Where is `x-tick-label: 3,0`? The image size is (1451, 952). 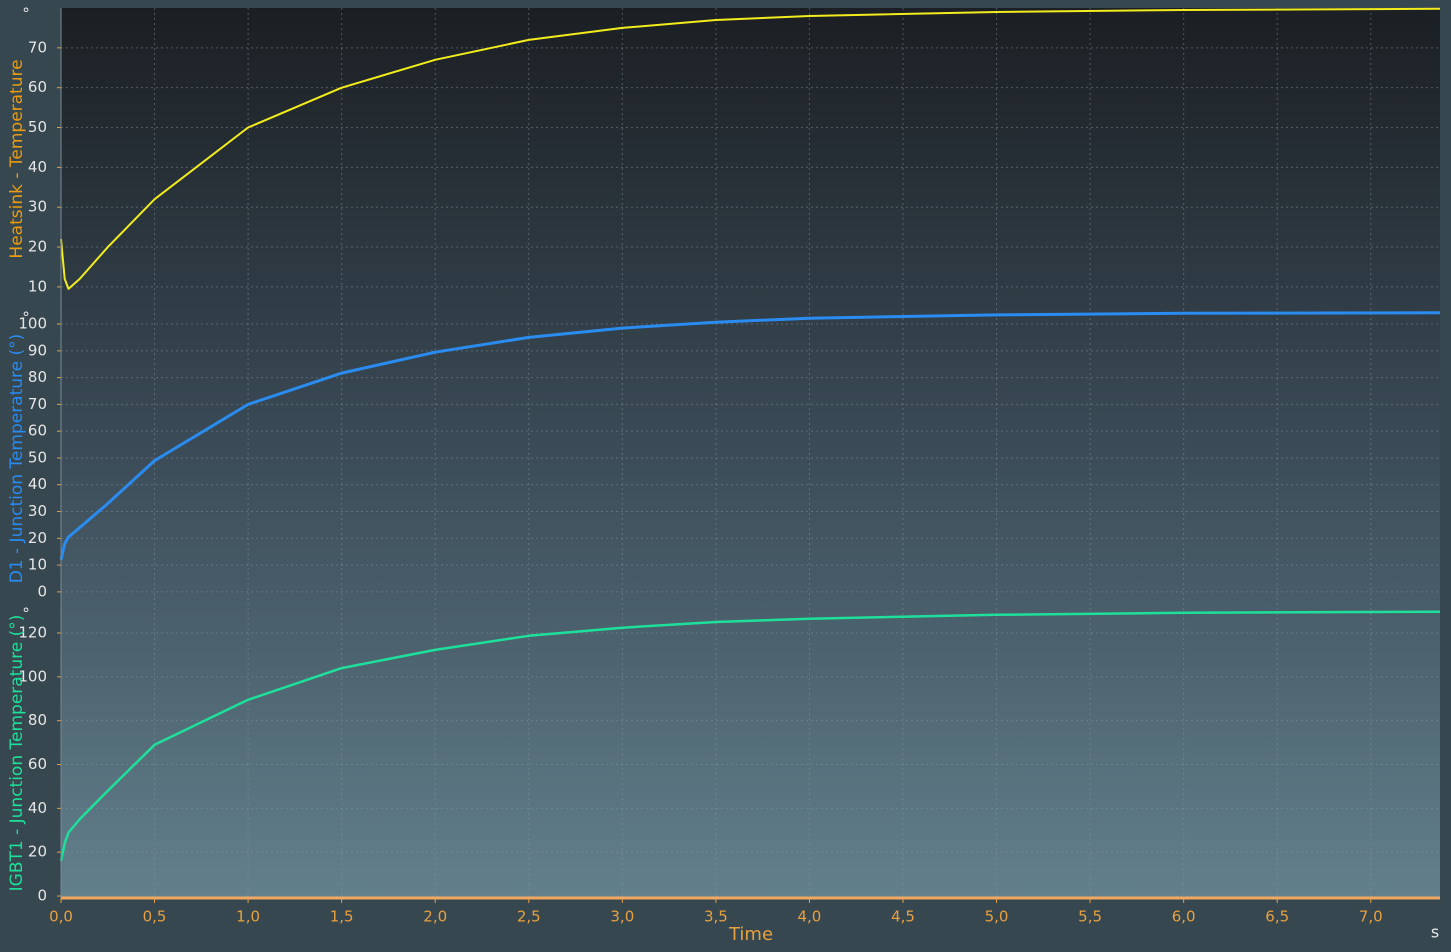
x-tick-label: 3,0 is located at coordinates (622, 917).